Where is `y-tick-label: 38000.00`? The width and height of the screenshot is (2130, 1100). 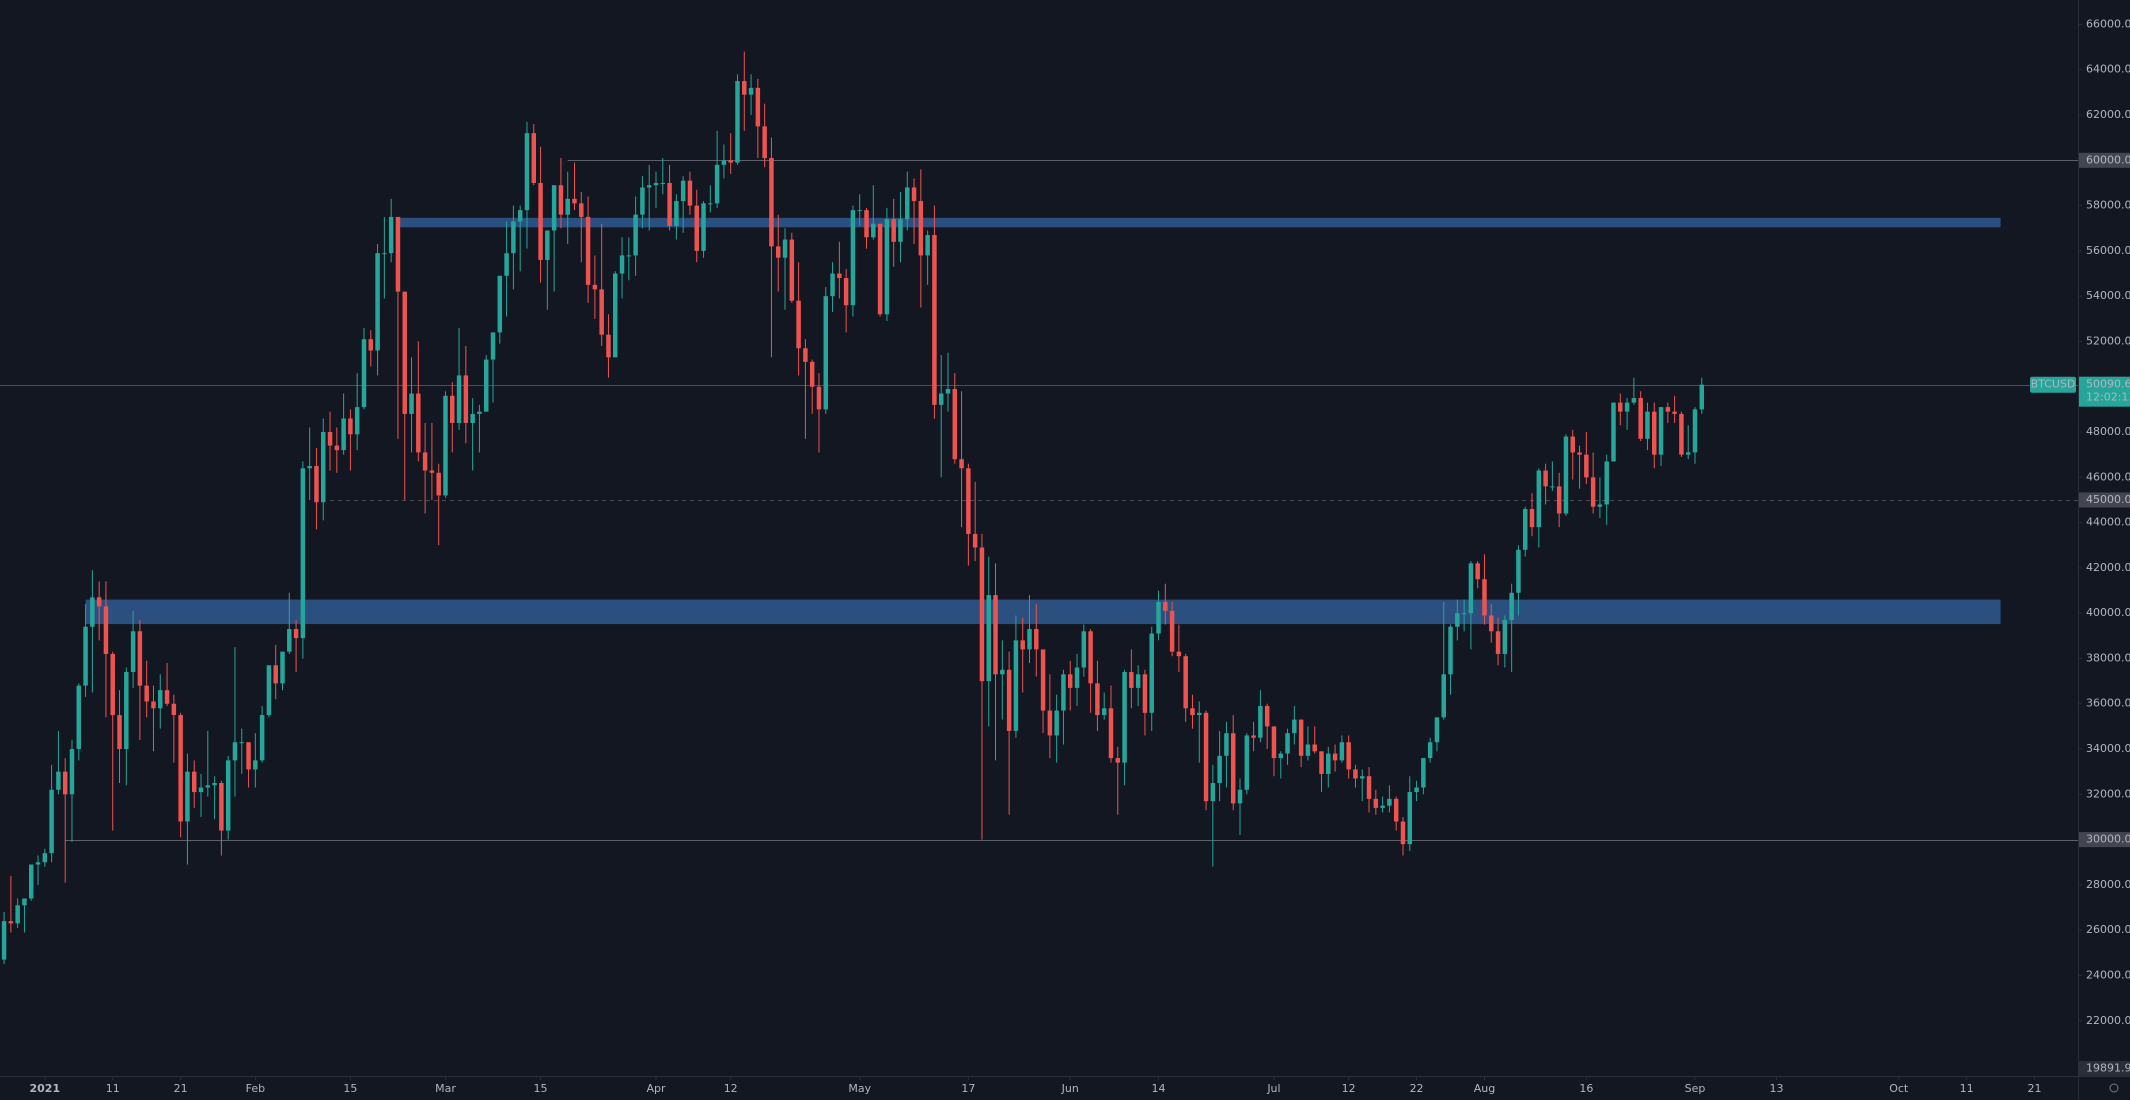
y-tick-label: 38000.00 is located at coordinates (2108, 657).